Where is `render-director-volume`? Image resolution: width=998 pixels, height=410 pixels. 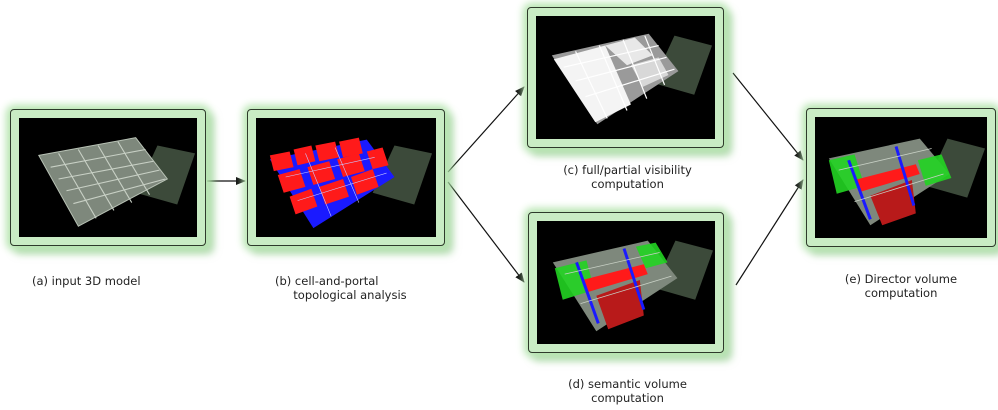
render-director-volume is located at coordinates (901, 177).